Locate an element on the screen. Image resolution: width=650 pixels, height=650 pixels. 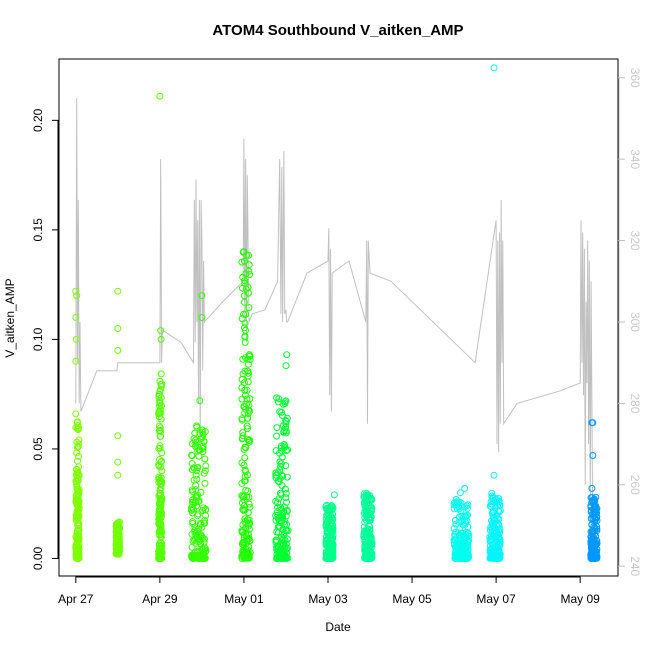
y2-tick-label: 360 is located at coordinates (635, 78).